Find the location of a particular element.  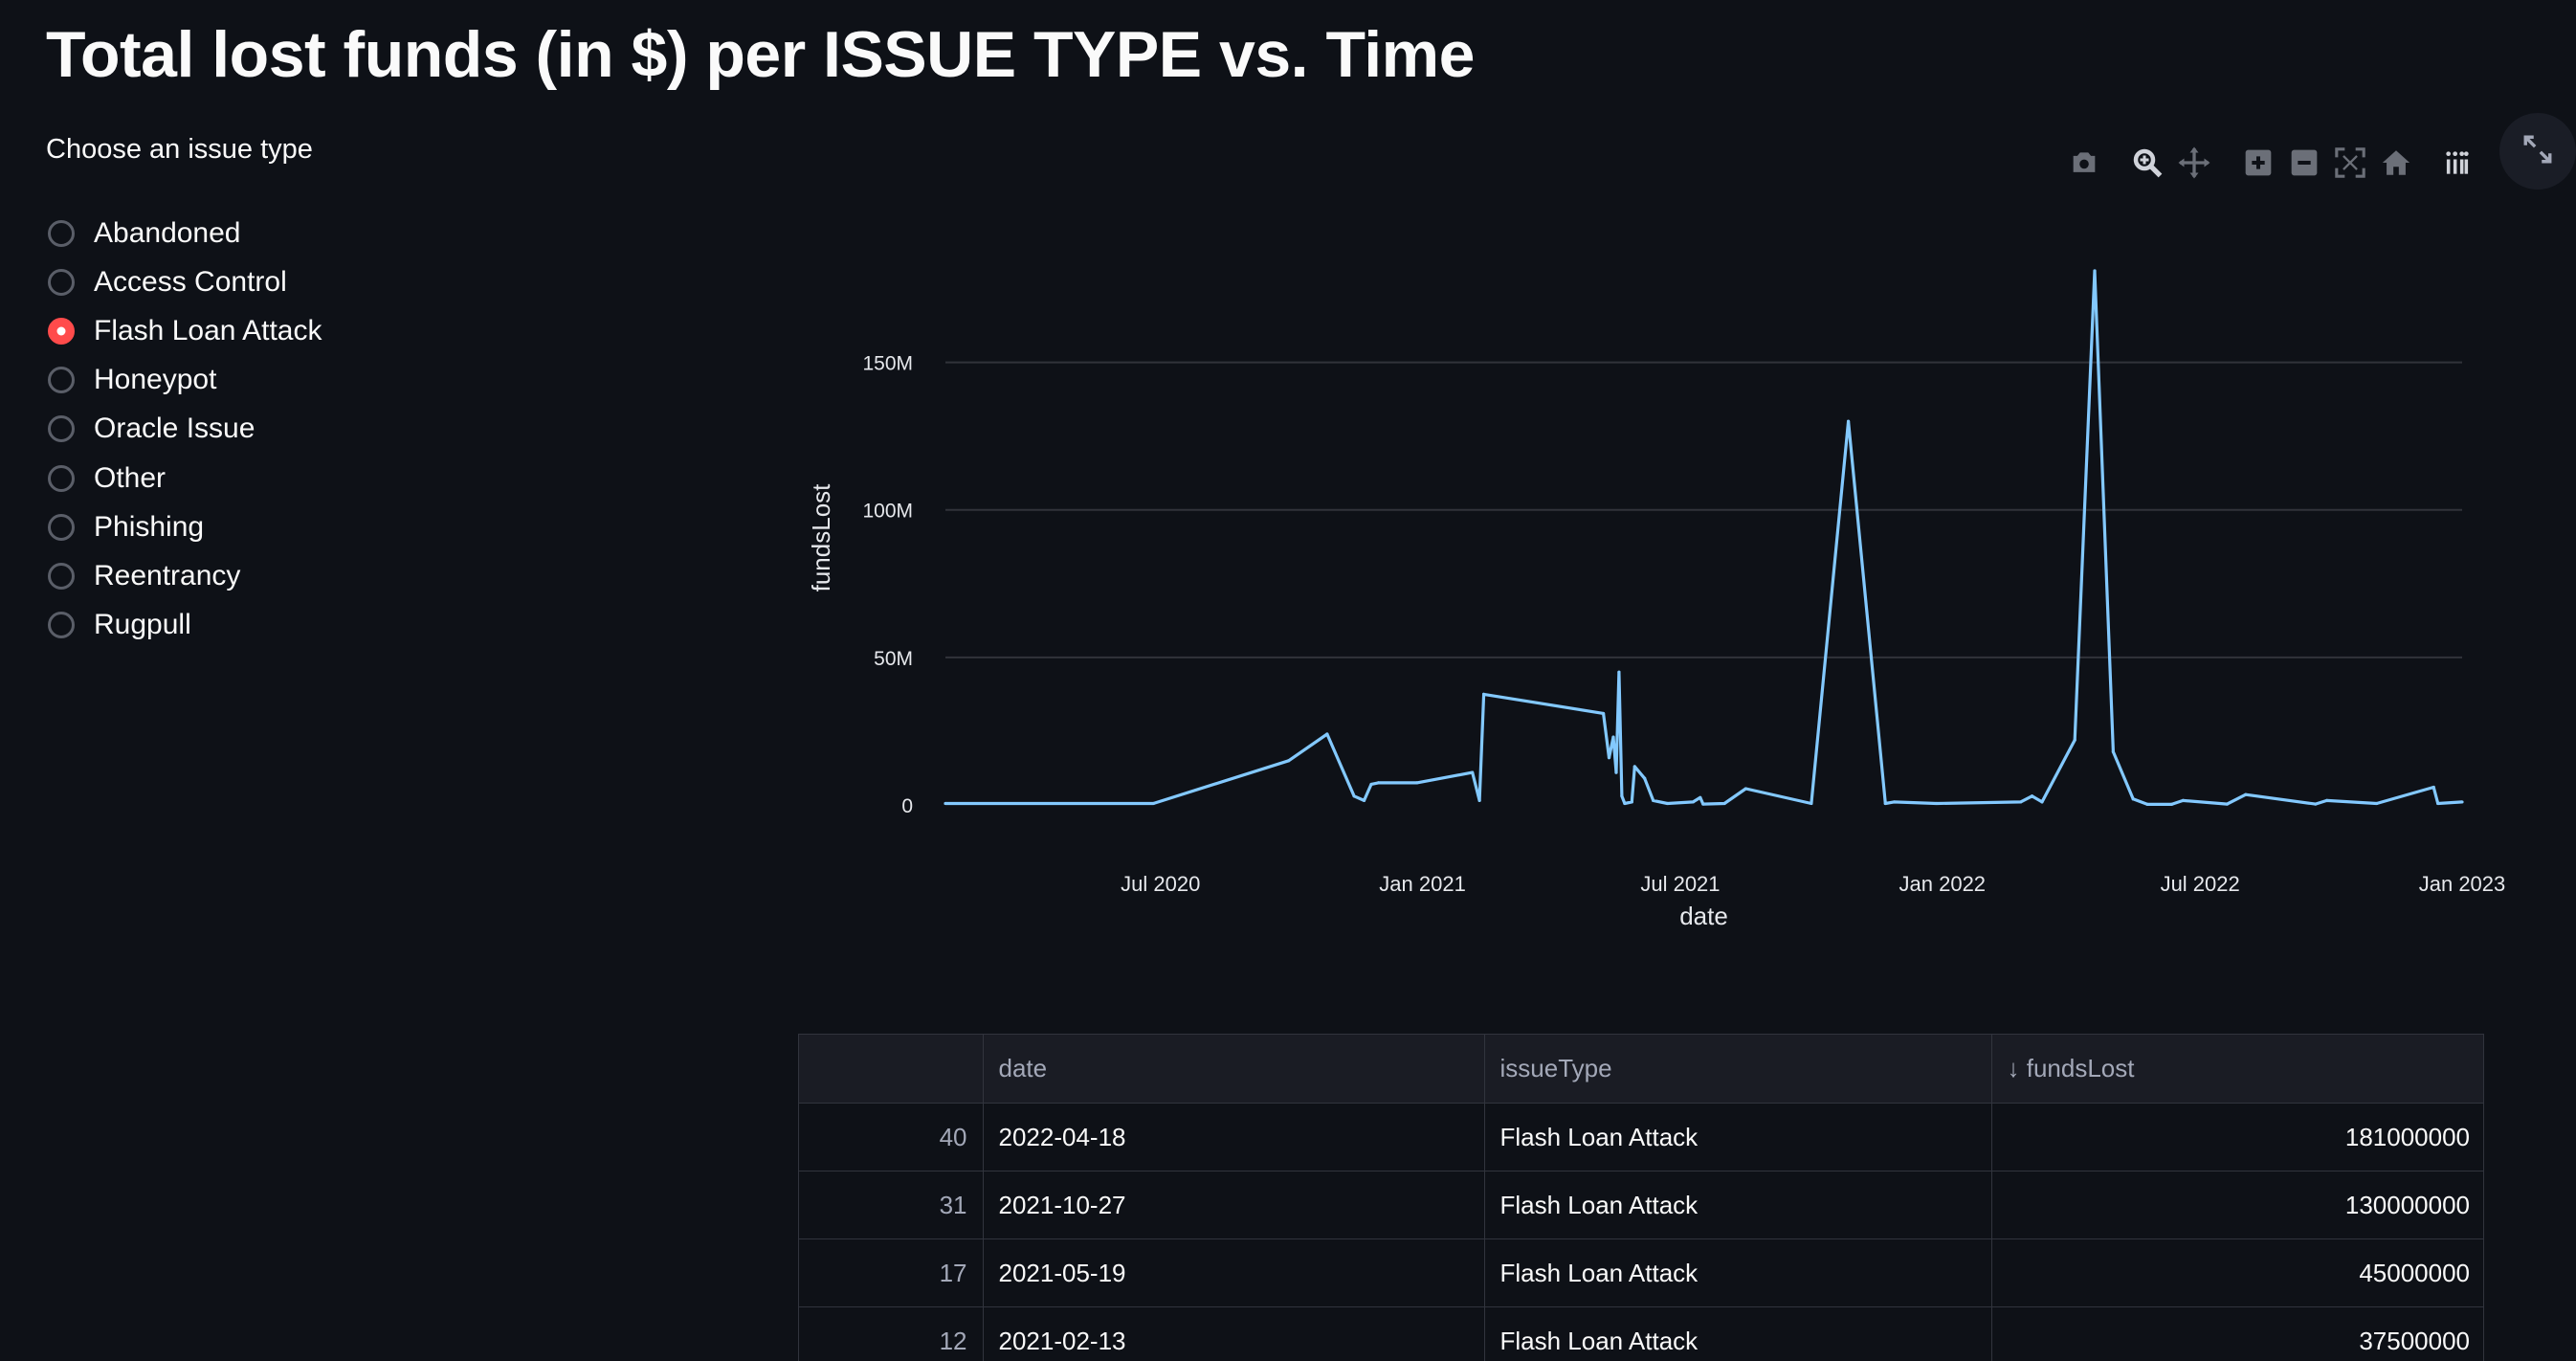

autoscale-icon is located at coordinates (2350, 163).